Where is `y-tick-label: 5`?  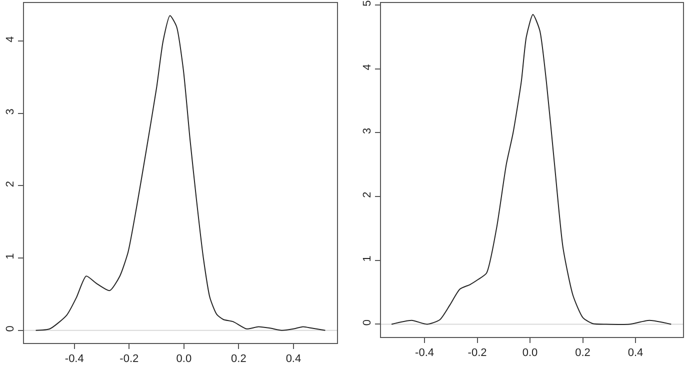 y-tick-label: 5 is located at coordinates (368, 3).